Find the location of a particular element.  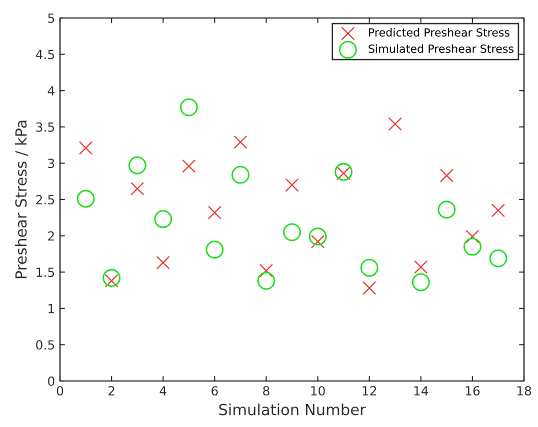

x-tick-label: 18 is located at coordinates (524, 391).